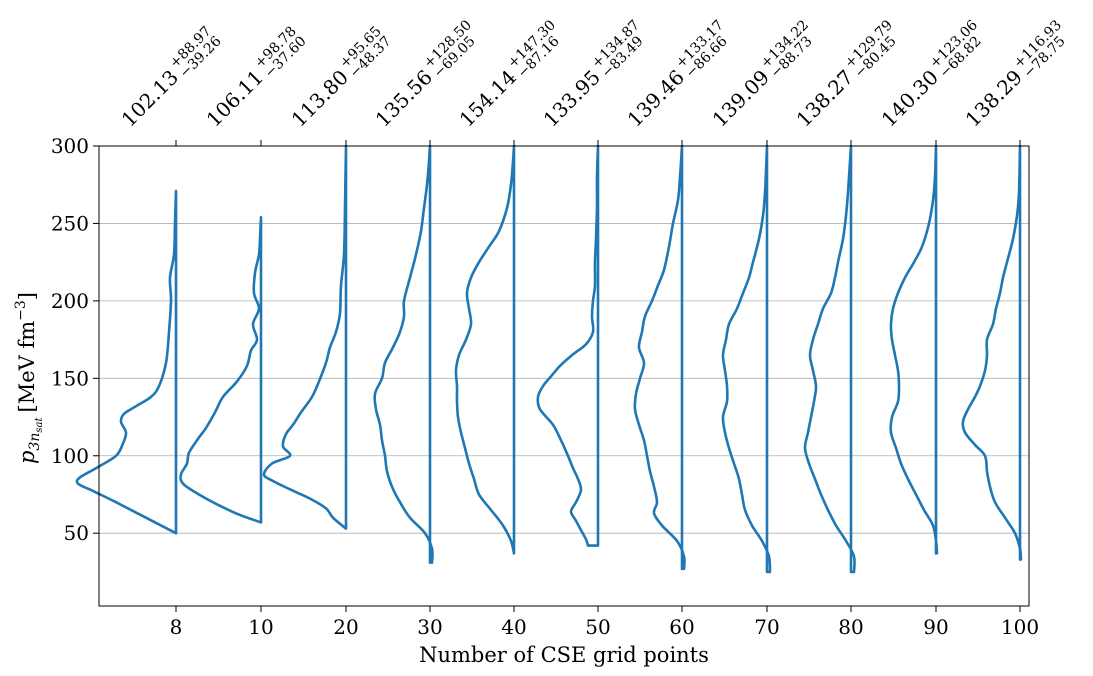 The height and width of the screenshot is (676, 1093). What do you see at coordinates (27, 296) in the screenshot?
I see `y-axis-label-close: ]` at bounding box center [27, 296].